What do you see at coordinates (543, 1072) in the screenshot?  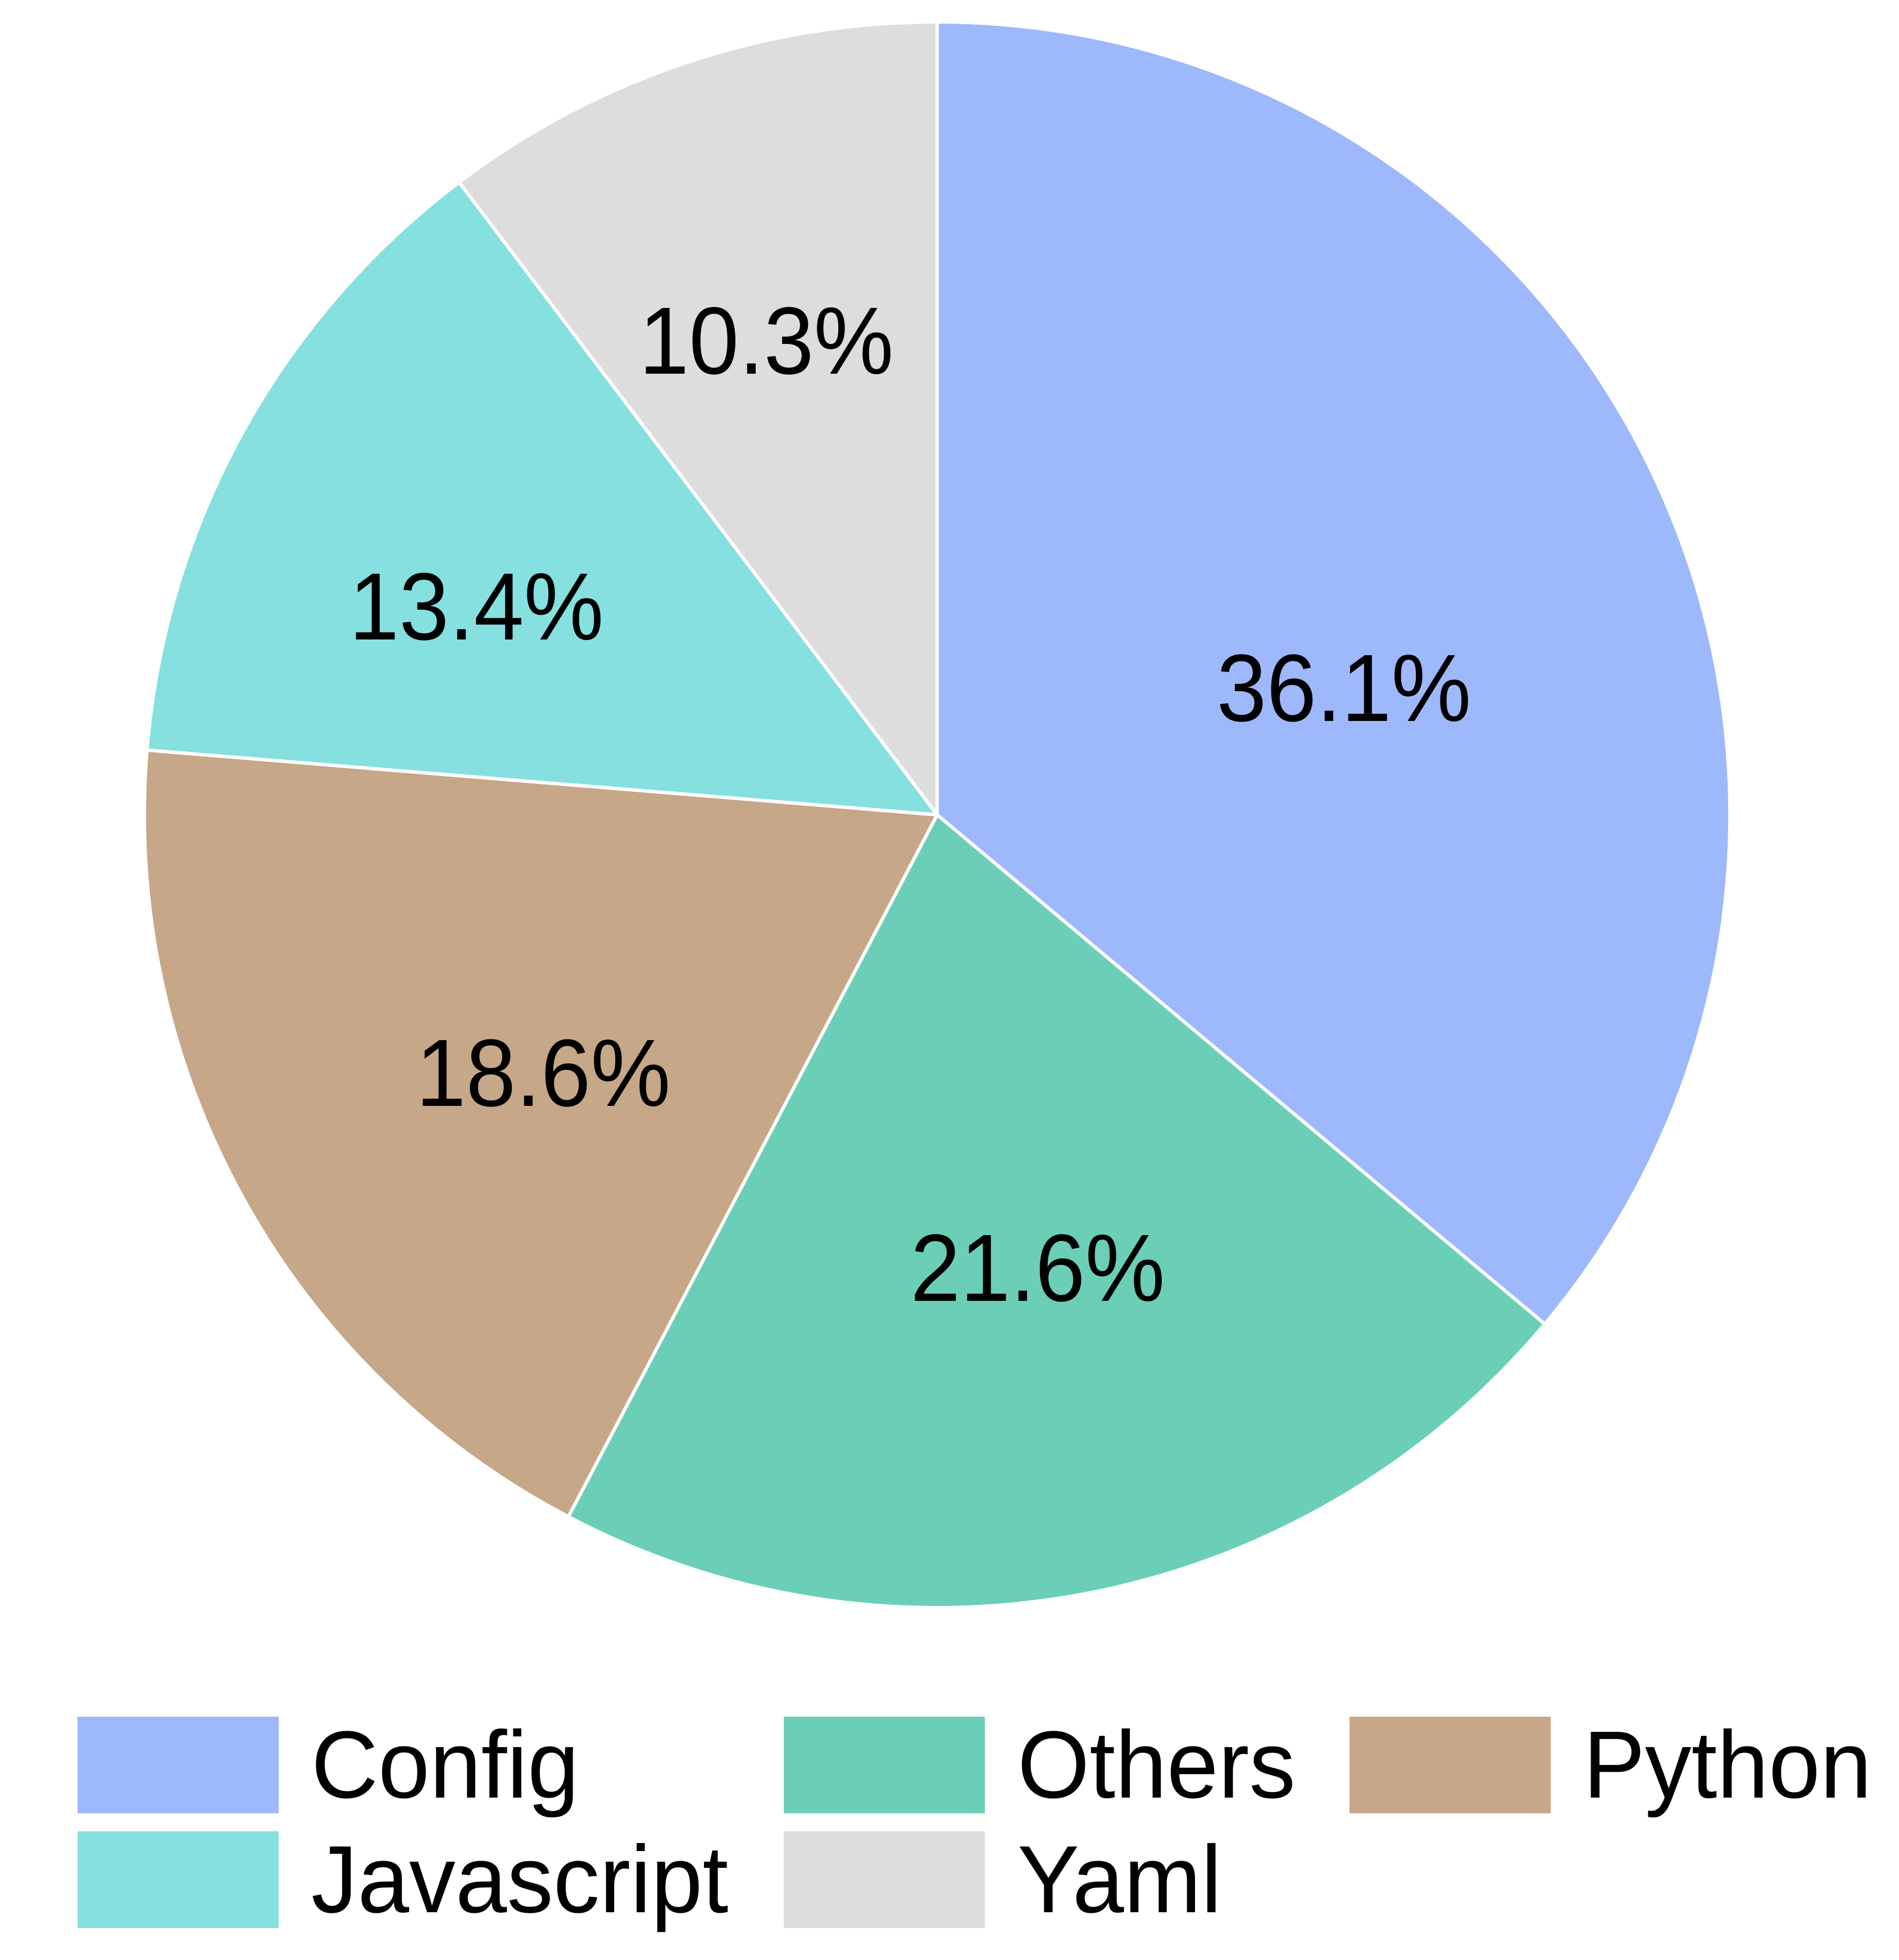 I see `slice-label-python: 18.6%` at bounding box center [543, 1072].